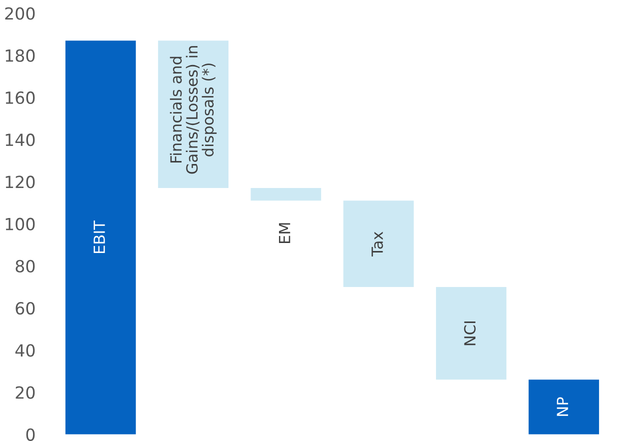 This screenshot has height=441, width=621. I want to click on y-tick-label: 200, so click(20, 13).